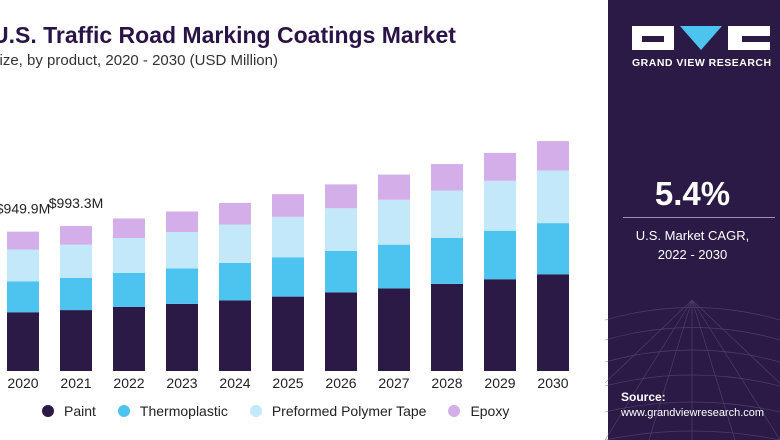  Describe the element at coordinates (25, 209) in the screenshot. I see `data-label: $949.9M` at that location.